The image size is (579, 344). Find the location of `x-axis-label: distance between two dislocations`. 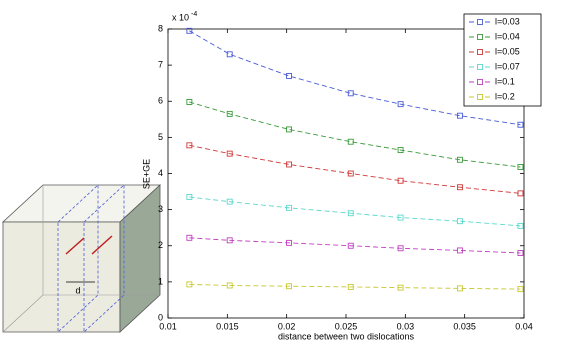

x-axis-label: distance between two dislocations is located at coordinates (346, 336).